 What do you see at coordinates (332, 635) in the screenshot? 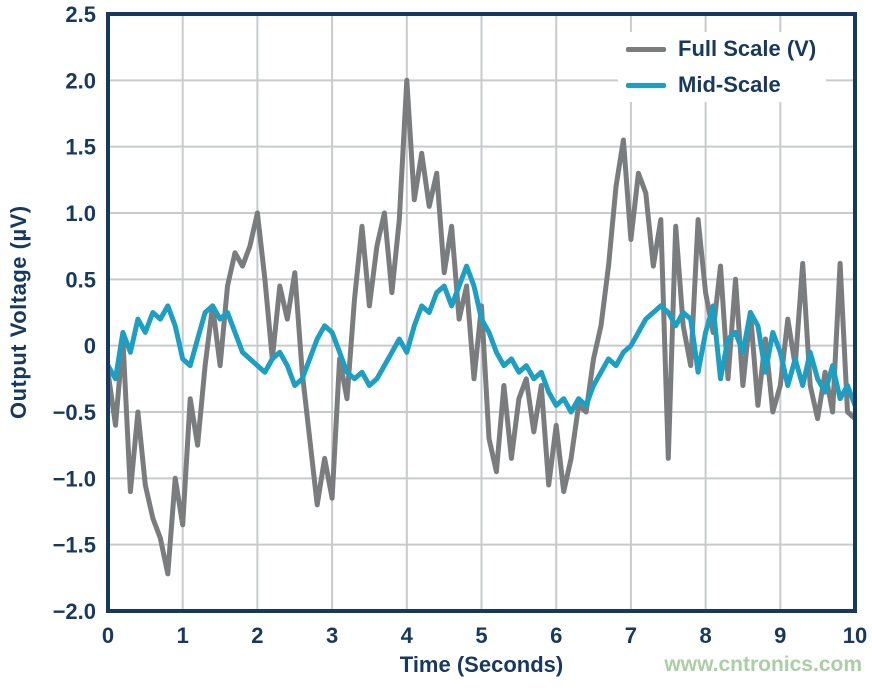
I see `x-tick-label: 3` at bounding box center [332, 635].